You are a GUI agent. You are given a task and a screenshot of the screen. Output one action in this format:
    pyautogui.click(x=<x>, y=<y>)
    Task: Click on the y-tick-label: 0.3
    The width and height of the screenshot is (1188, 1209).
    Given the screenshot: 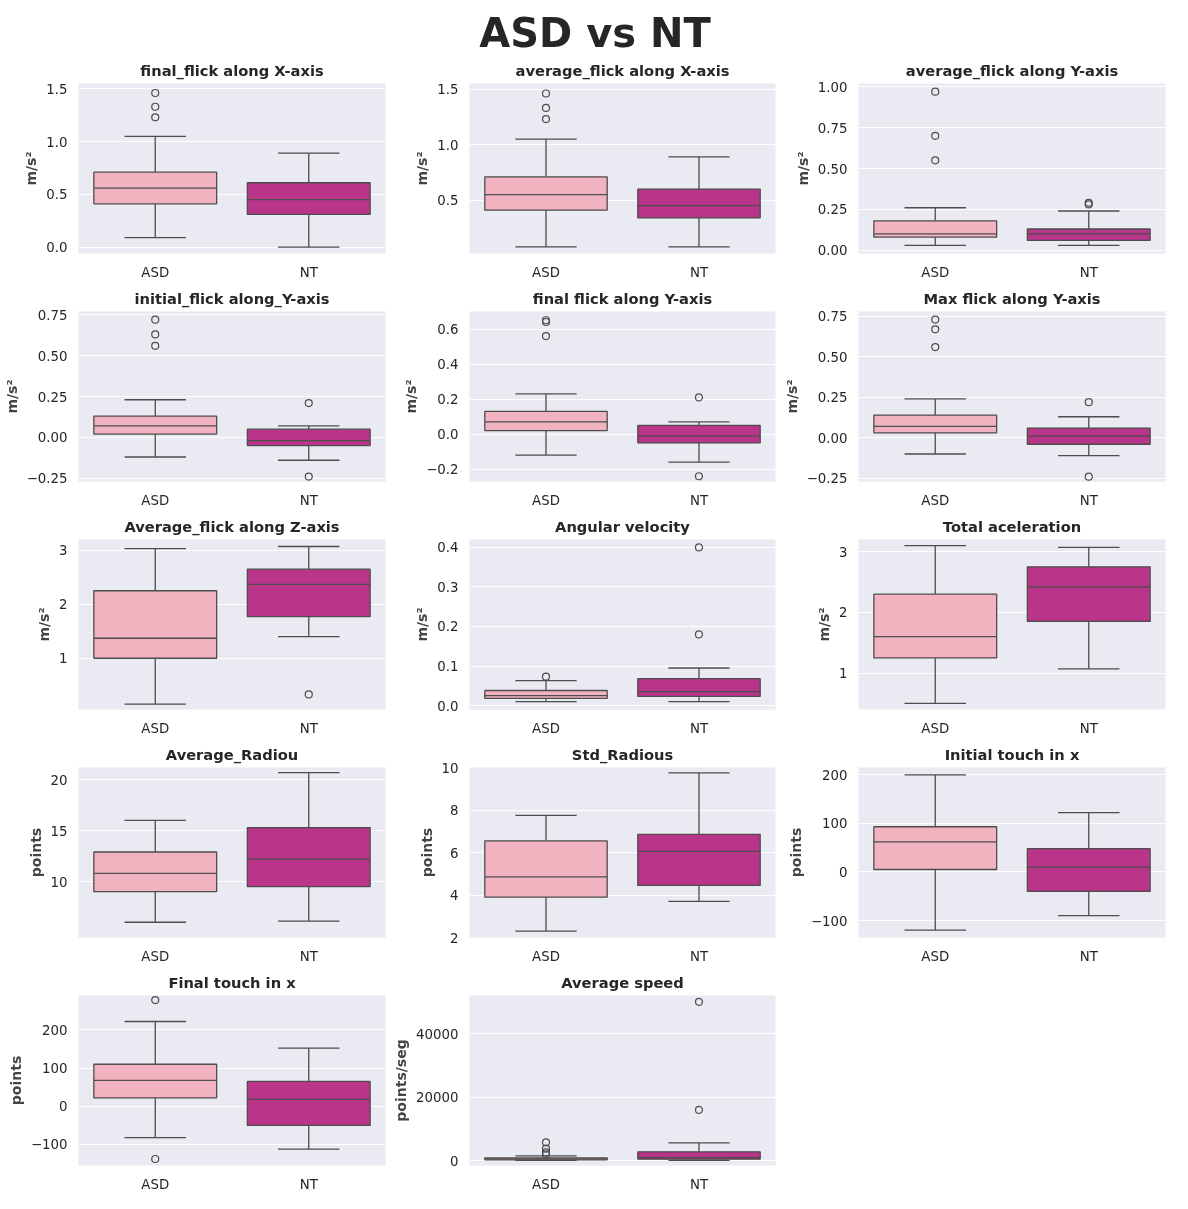 What is the action you would take?
    pyautogui.click(x=448, y=587)
    